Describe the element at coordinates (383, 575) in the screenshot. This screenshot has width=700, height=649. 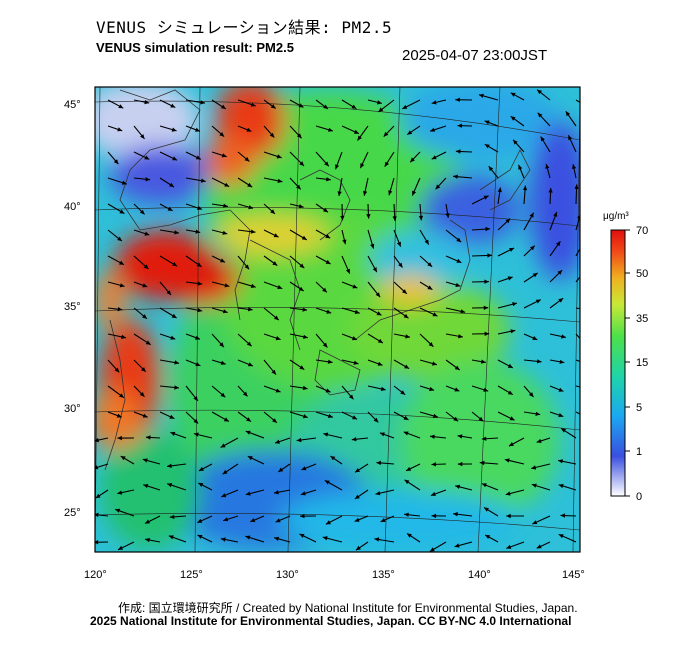
I see `lon-label-135: 135°` at that location.